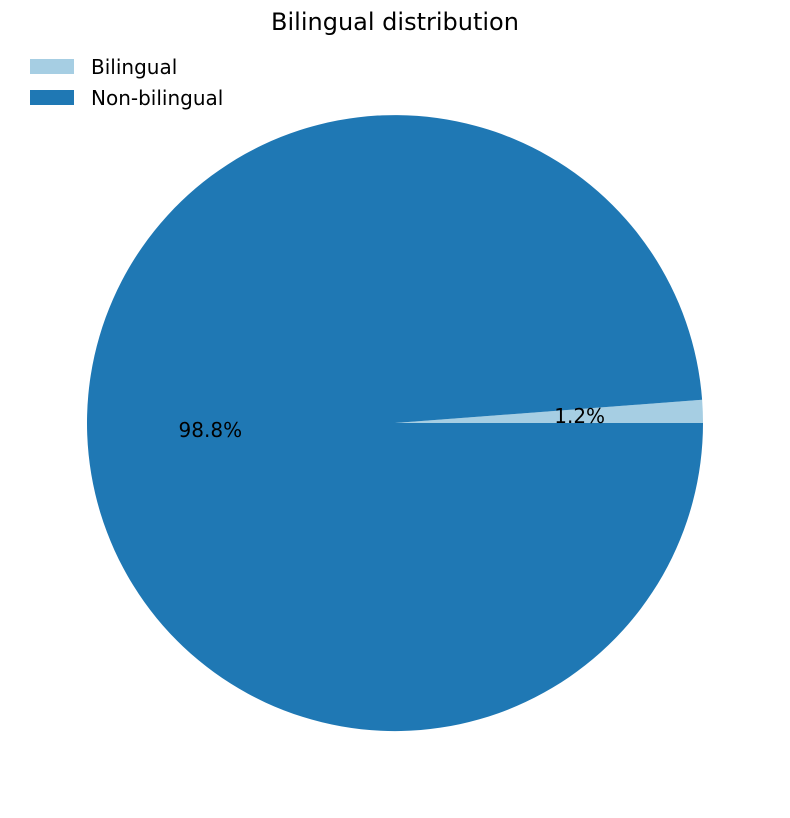 The width and height of the screenshot is (790, 818). Describe the element at coordinates (52, 97) in the screenshot. I see `legend-swatch-non-bilingual` at that location.